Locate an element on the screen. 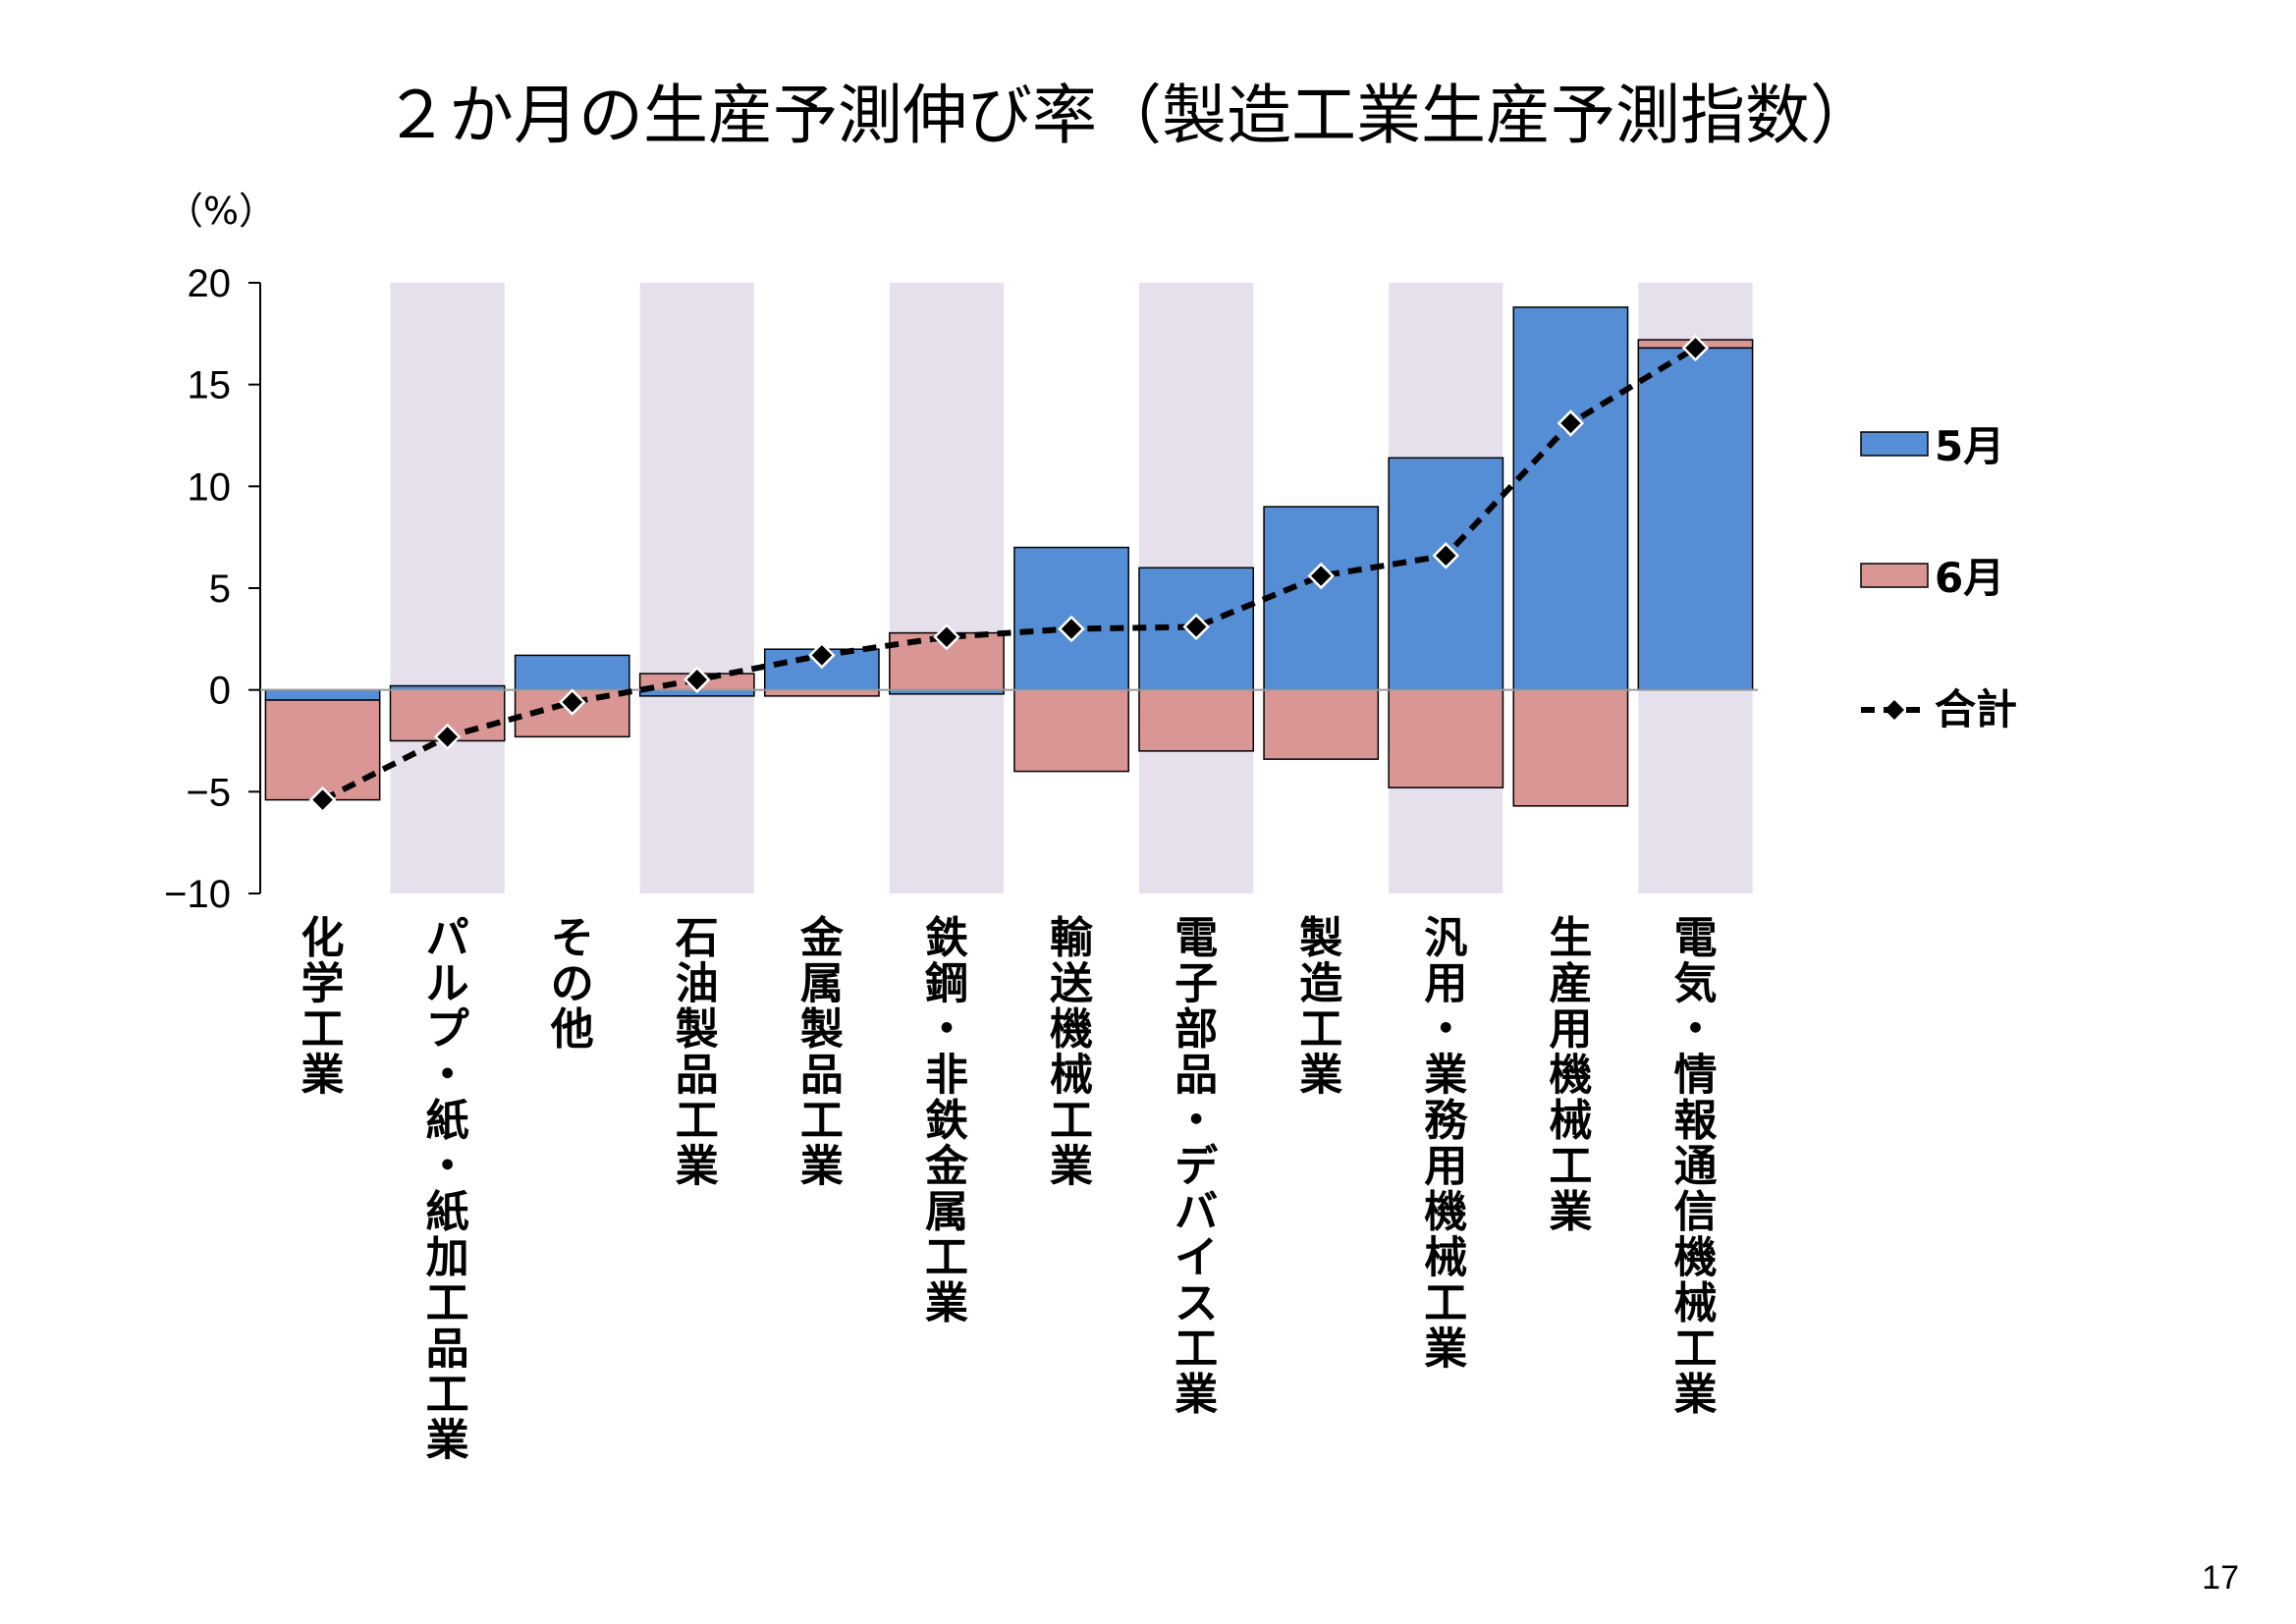 This screenshot has height=1624, width=2296. legend-label-total: 合計 is located at coordinates (1976, 709).